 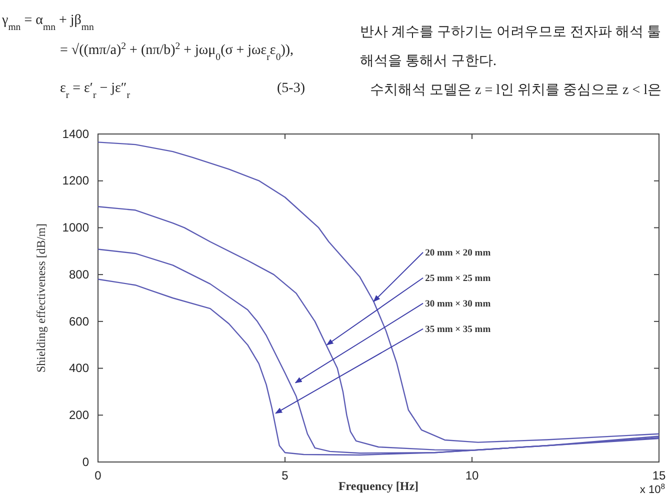 I want to click on y-axis-title: Shielding effectiveness [dB/m], so click(x=41, y=298).